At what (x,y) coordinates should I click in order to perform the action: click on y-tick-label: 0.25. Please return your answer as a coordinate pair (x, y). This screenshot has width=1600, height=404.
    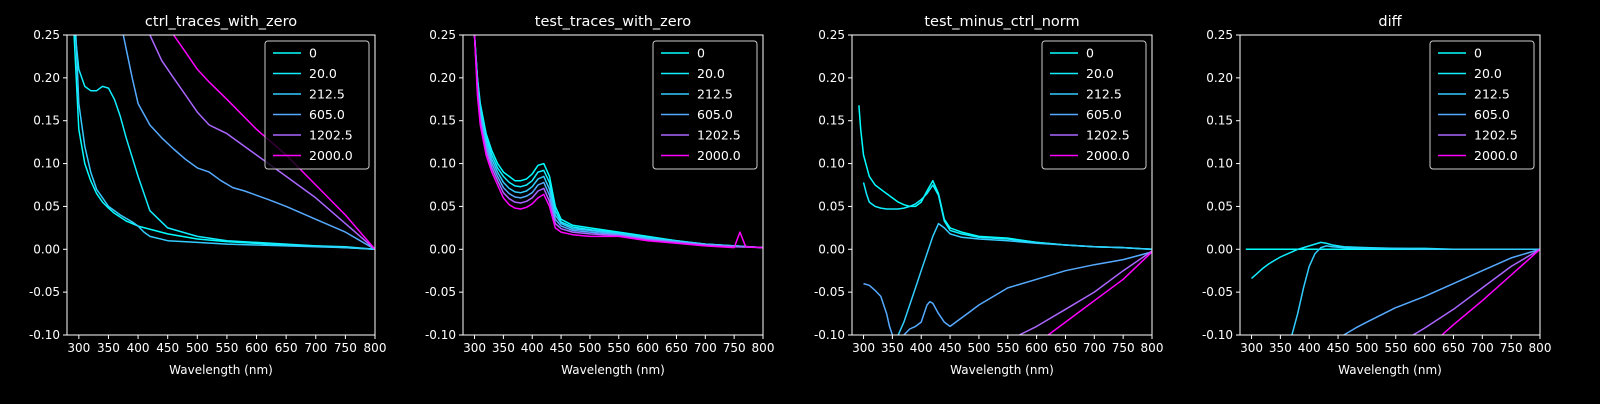
    Looking at the image, I should click on (442, 35).